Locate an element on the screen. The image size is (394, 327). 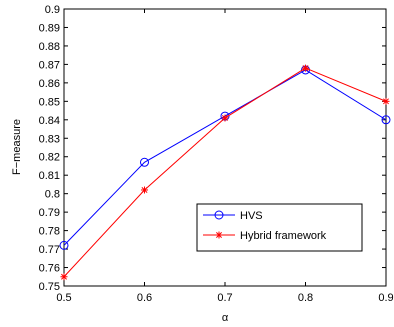
y-tick-label: 0.87 is located at coordinates (49, 65).